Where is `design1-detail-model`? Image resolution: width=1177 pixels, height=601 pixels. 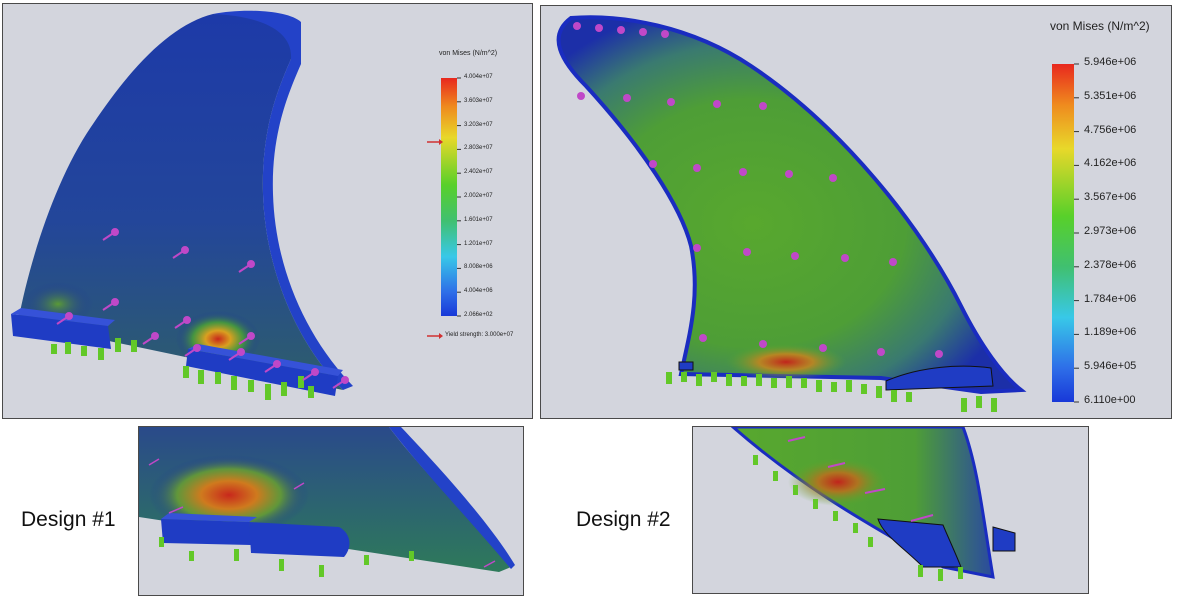 design1-detail-model is located at coordinates (327, 502).